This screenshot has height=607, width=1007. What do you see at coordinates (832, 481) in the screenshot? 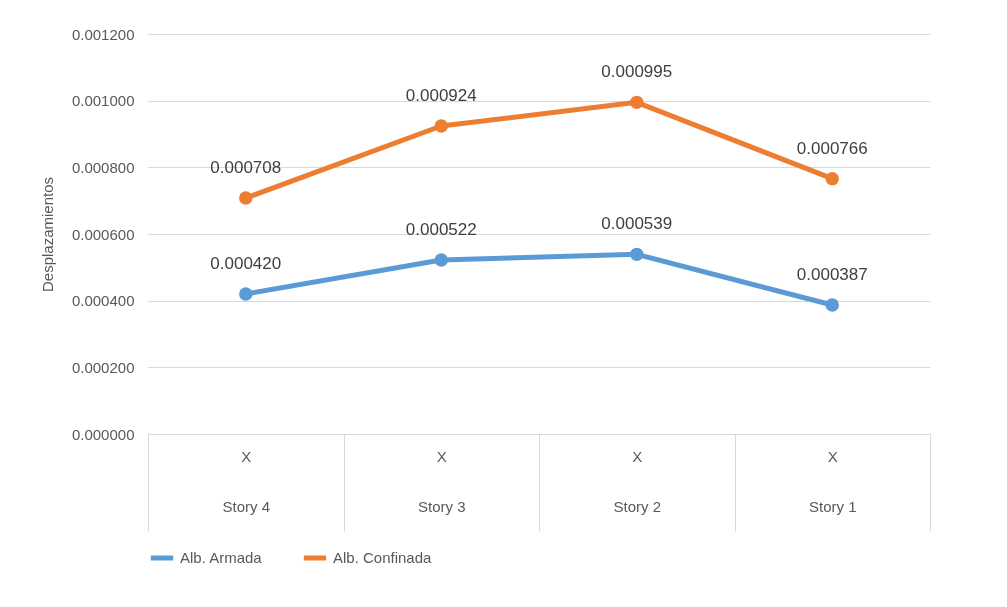
I see `category-label: X Story 1` at bounding box center [832, 481].